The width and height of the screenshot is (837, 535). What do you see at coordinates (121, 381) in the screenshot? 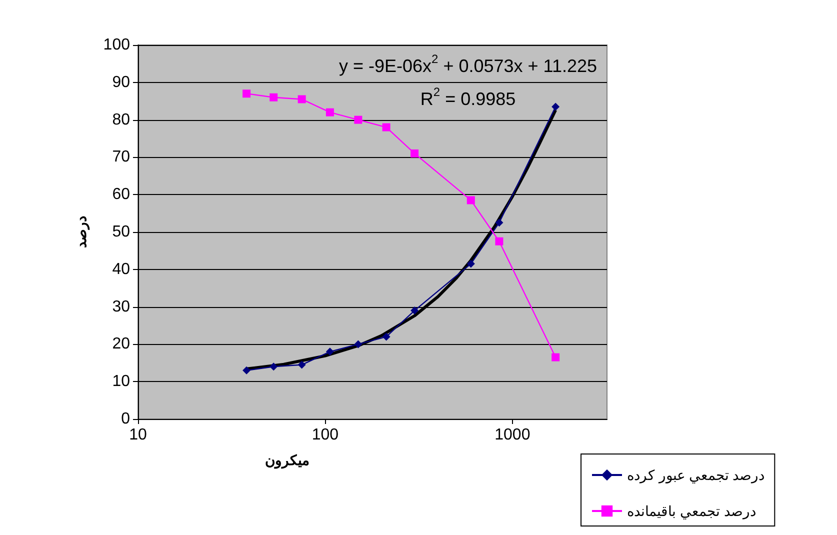
I see `y-tick-label: 10` at bounding box center [121, 381].